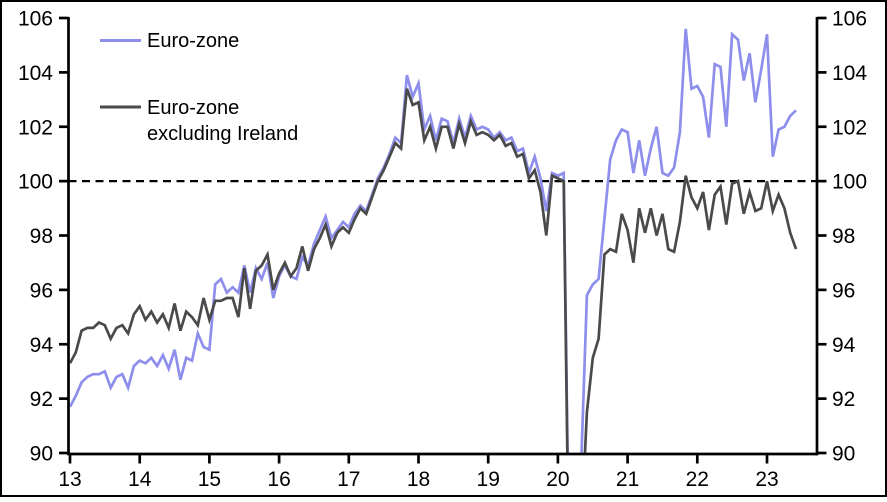 Image resolution: width=887 pixels, height=502 pixels. What do you see at coordinates (843, 236) in the screenshot?
I see `y-axis-label-right: 98` at bounding box center [843, 236].